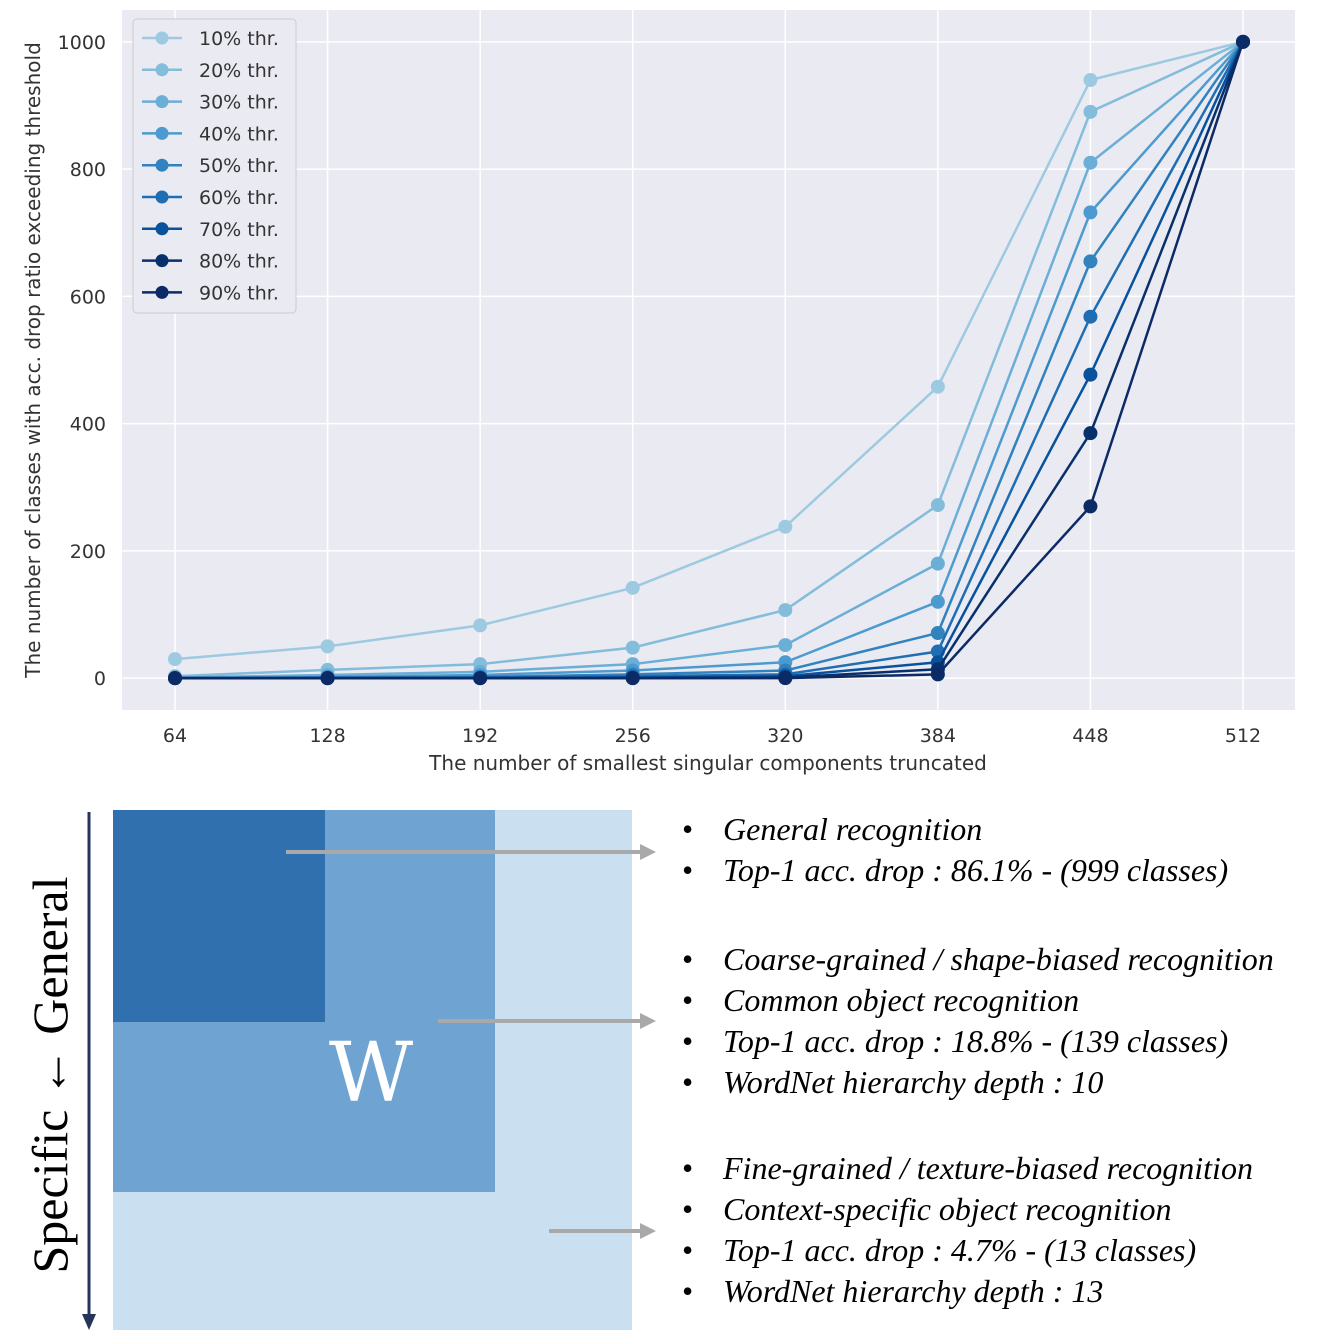 Image resolution: width=1328 pixels, height=1338 pixels. I want to click on matrix-inner-block, so click(219, 916).